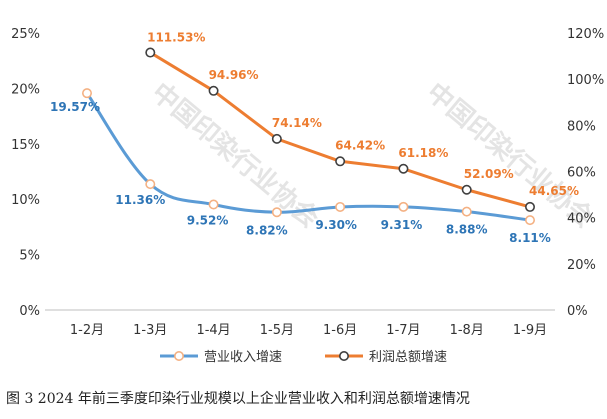  What do you see at coordinates (25, 34) in the screenshot?
I see `y-left-tick-label: 25%` at bounding box center [25, 34].